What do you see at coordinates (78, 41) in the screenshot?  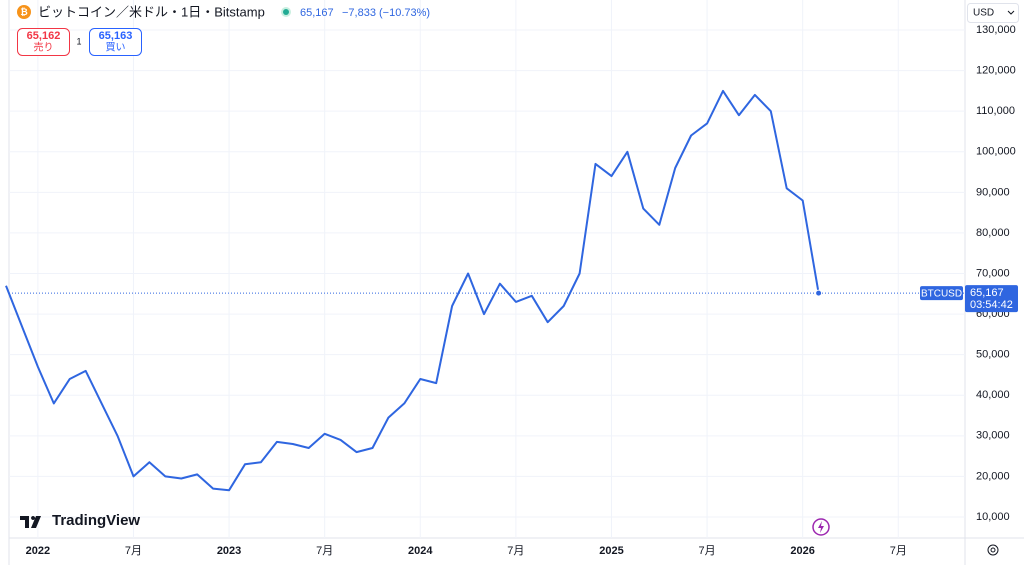 I see `spread: 1` at bounding box center [78, 41].